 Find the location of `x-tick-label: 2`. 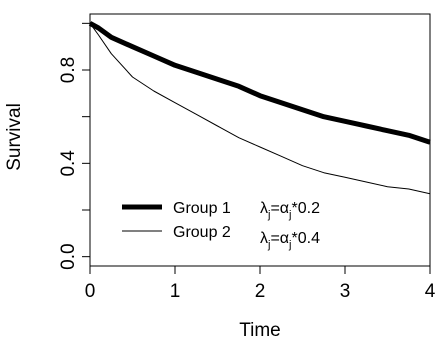

x-tick-label: 2 is located at coordinates (260, 291).